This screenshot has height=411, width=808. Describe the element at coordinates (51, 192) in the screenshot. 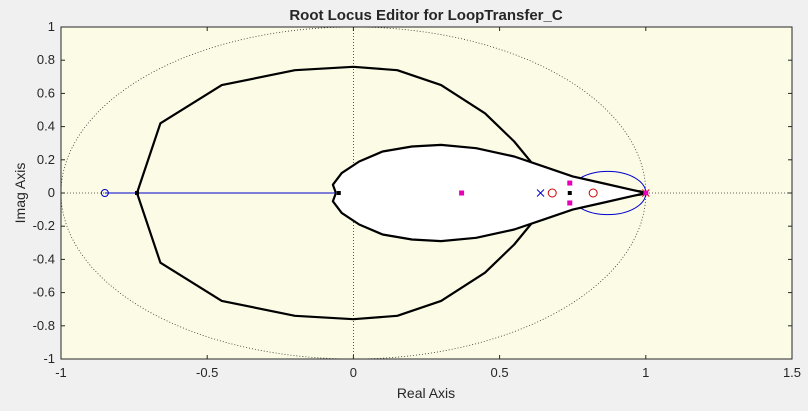

I see `y-tick-label: 0` at that location.